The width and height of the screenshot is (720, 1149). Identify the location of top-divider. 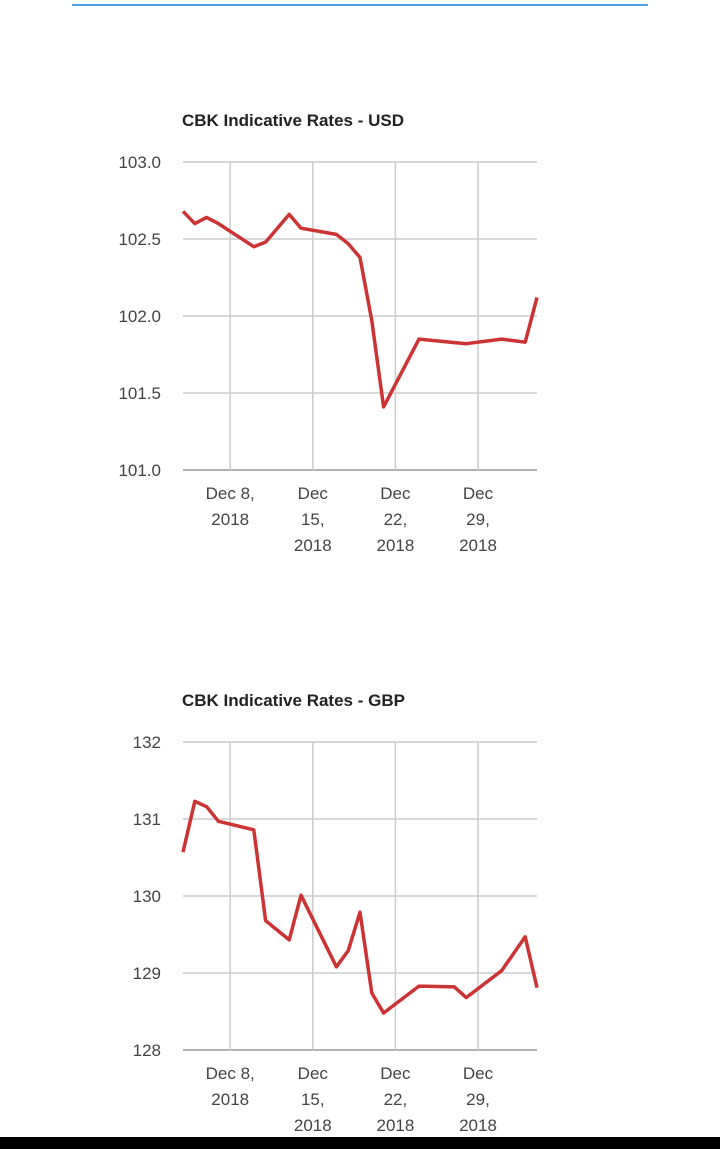
(360, 5).